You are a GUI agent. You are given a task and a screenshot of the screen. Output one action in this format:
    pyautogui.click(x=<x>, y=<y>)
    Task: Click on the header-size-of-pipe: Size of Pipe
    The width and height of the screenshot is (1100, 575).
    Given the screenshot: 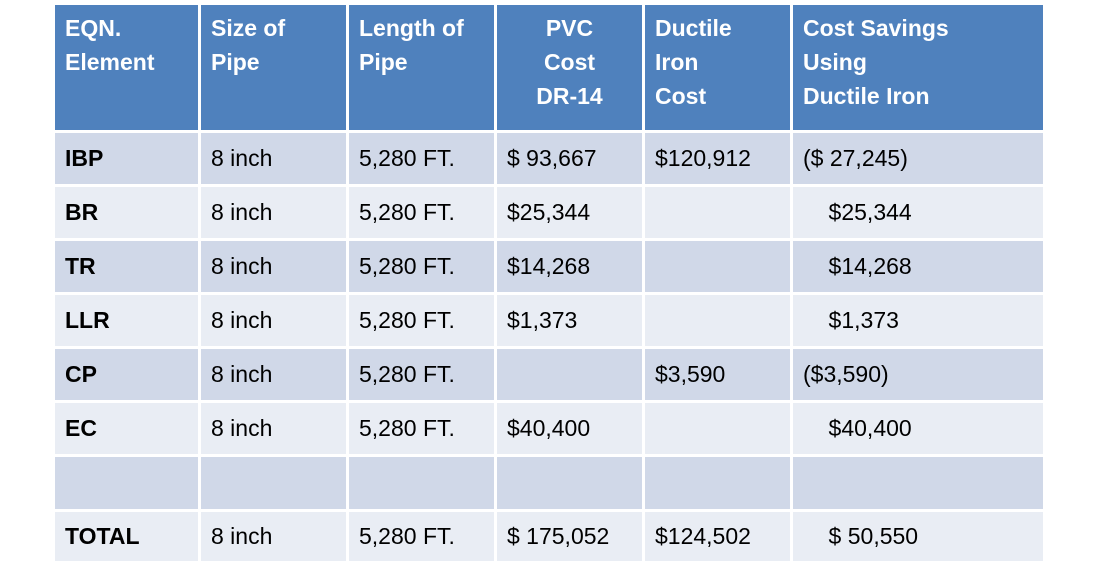 What is the action you would take?
    pyautogui.click(x=273, y=67)
    